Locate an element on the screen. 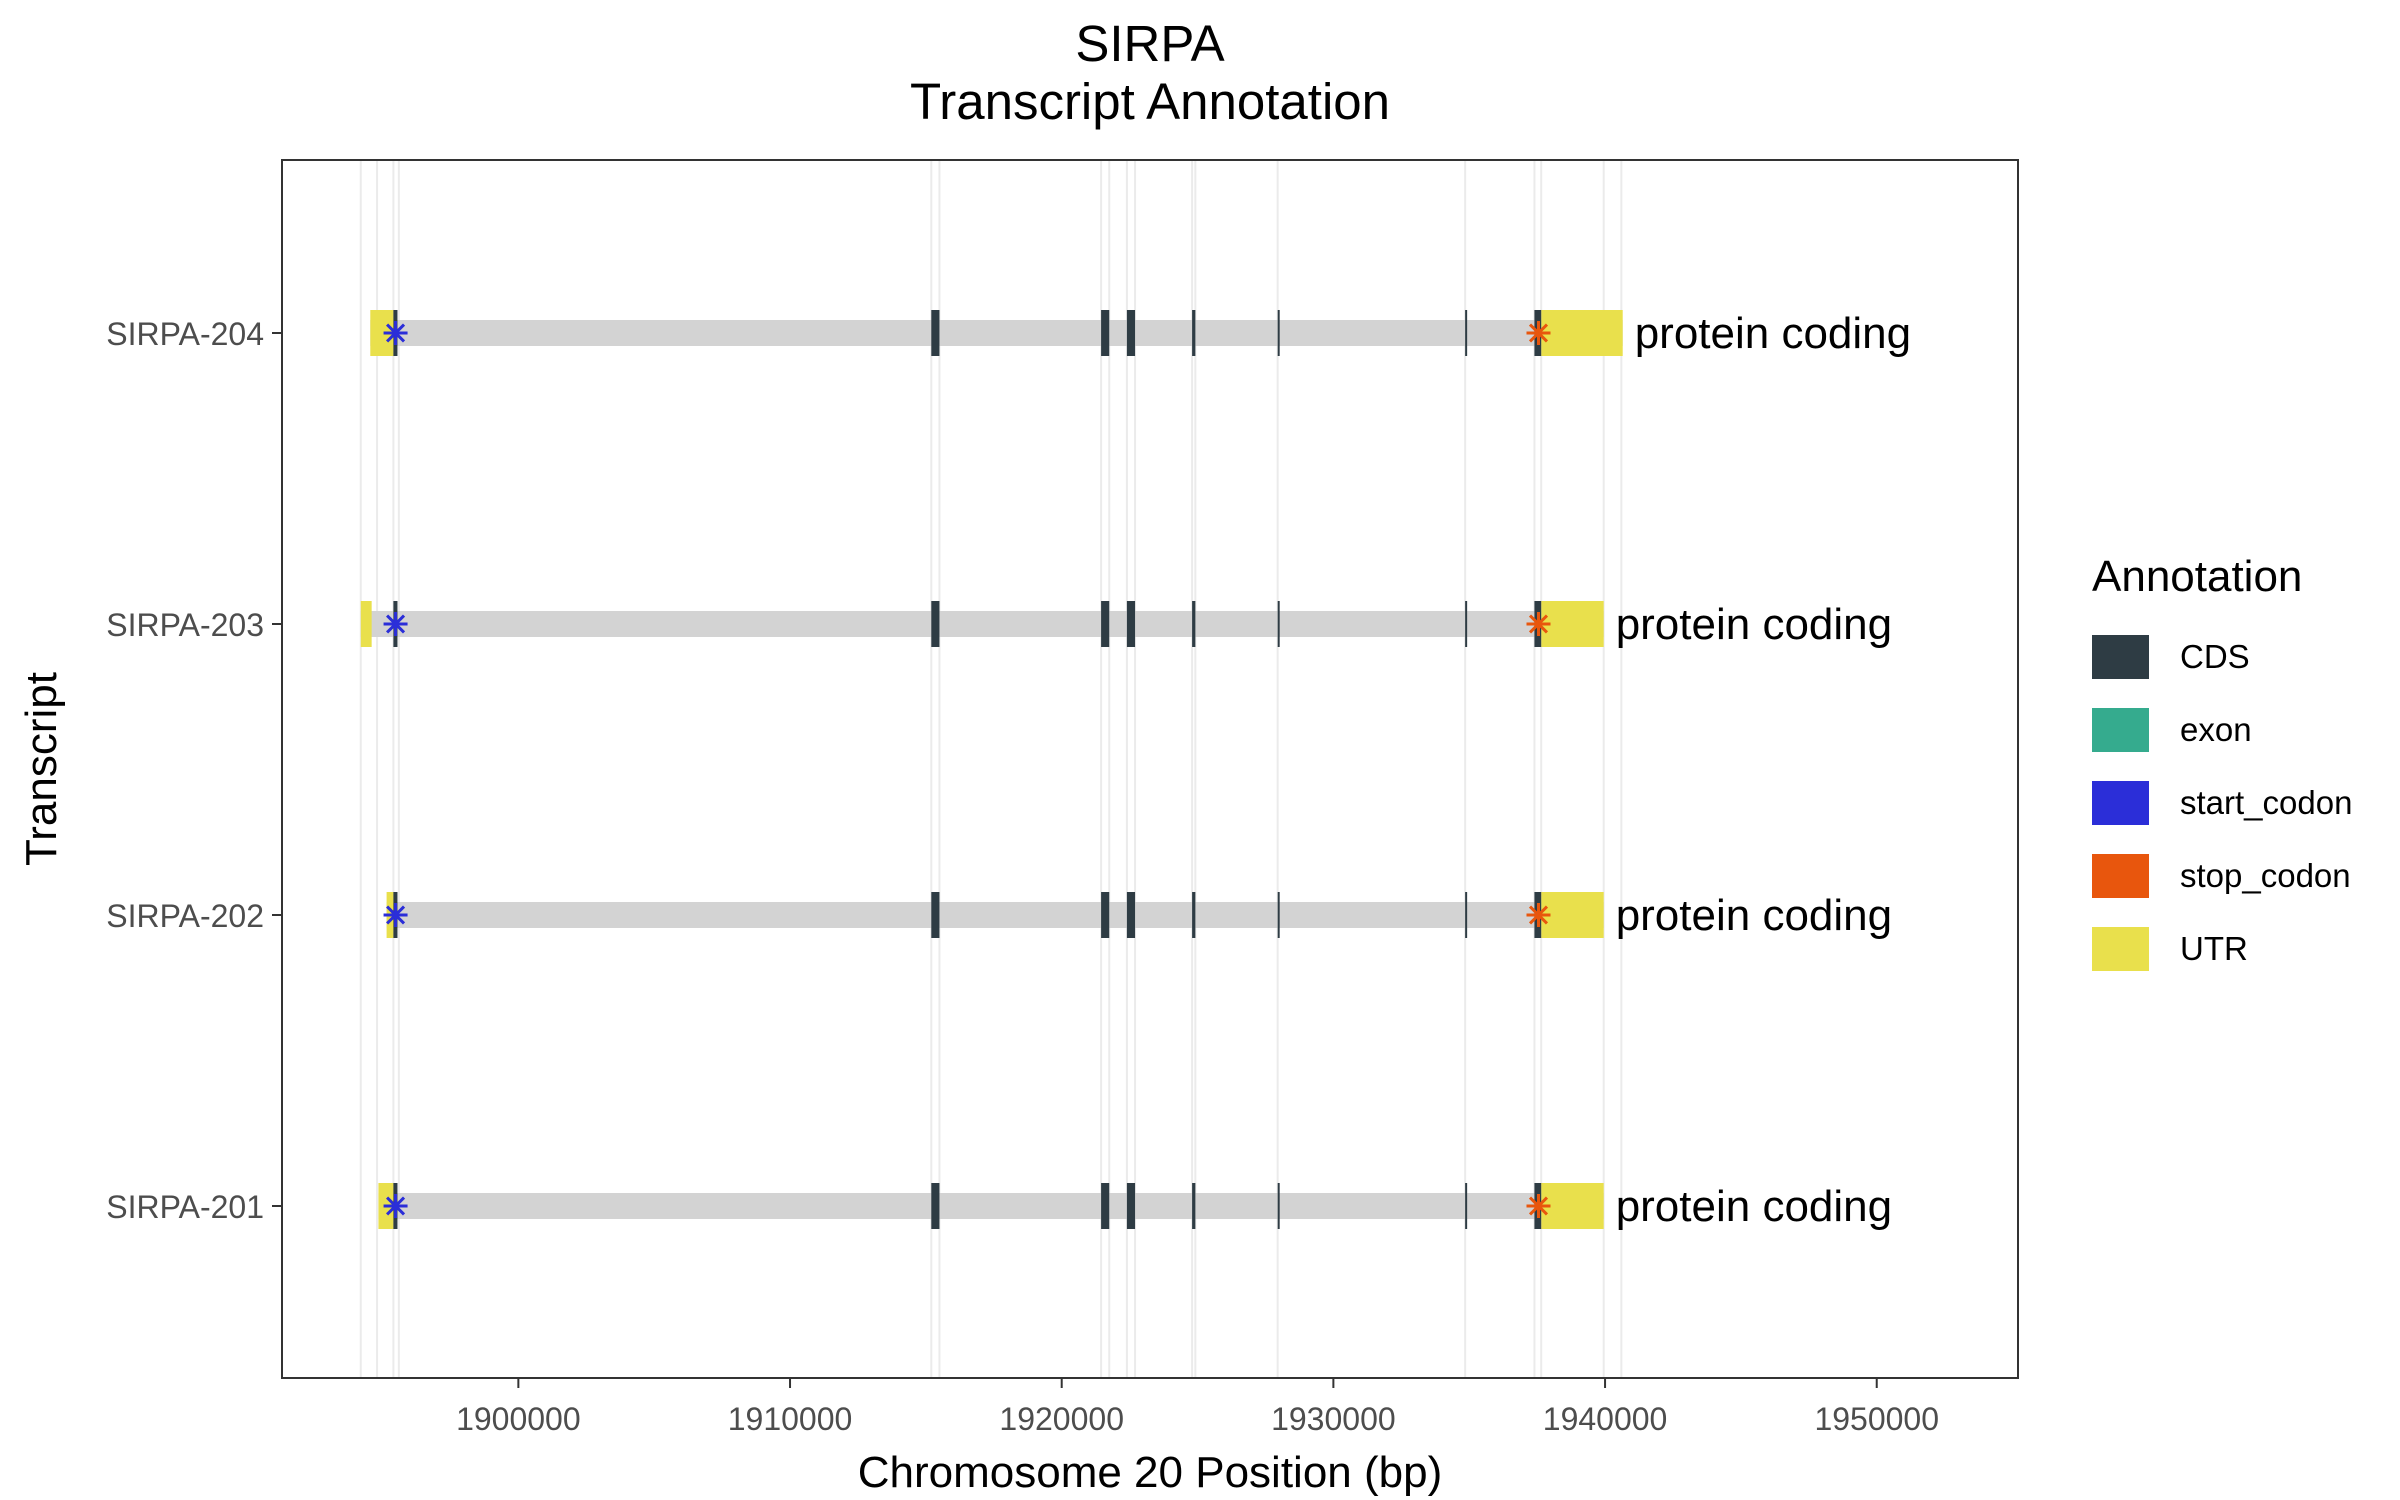 Image resolution: width=2400 pixels, height=1500 pixels. y-tick-label: SIRPA-204 is located at coordinates (185, 334).